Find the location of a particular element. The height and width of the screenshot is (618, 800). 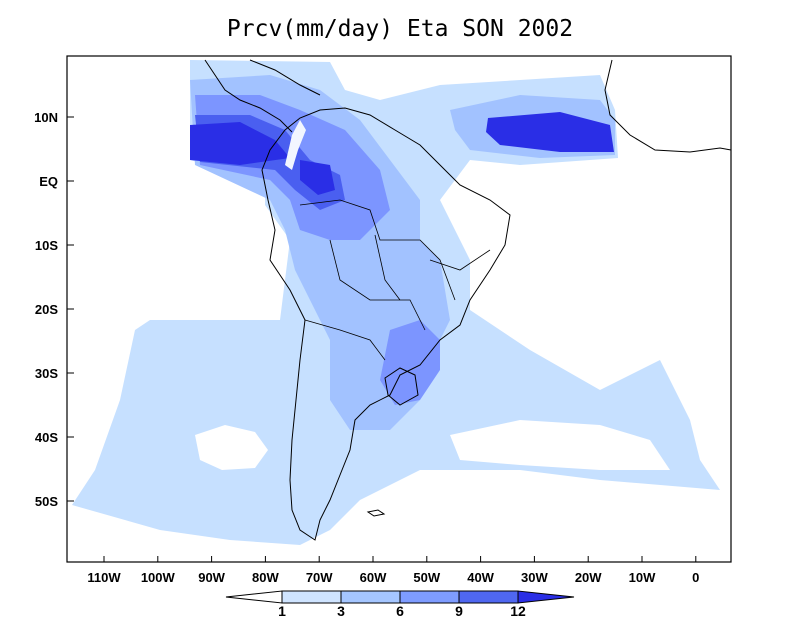

lon-label: 30W is located at coordinates (534, 577).